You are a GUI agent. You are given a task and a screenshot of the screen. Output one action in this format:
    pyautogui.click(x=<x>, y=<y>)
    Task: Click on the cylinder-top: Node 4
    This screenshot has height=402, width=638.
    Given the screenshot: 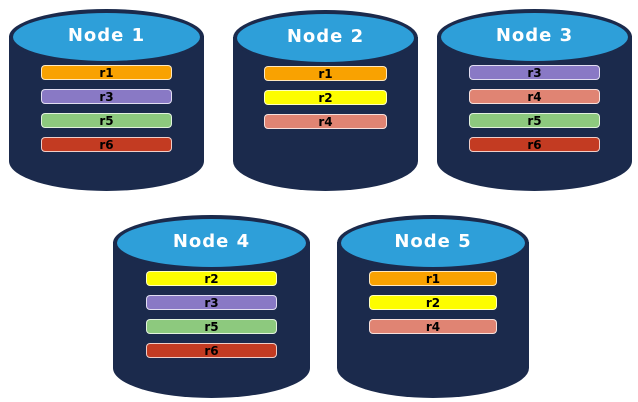 What is the action you would take?
    pyautogui.click(x=211, y=243)
    